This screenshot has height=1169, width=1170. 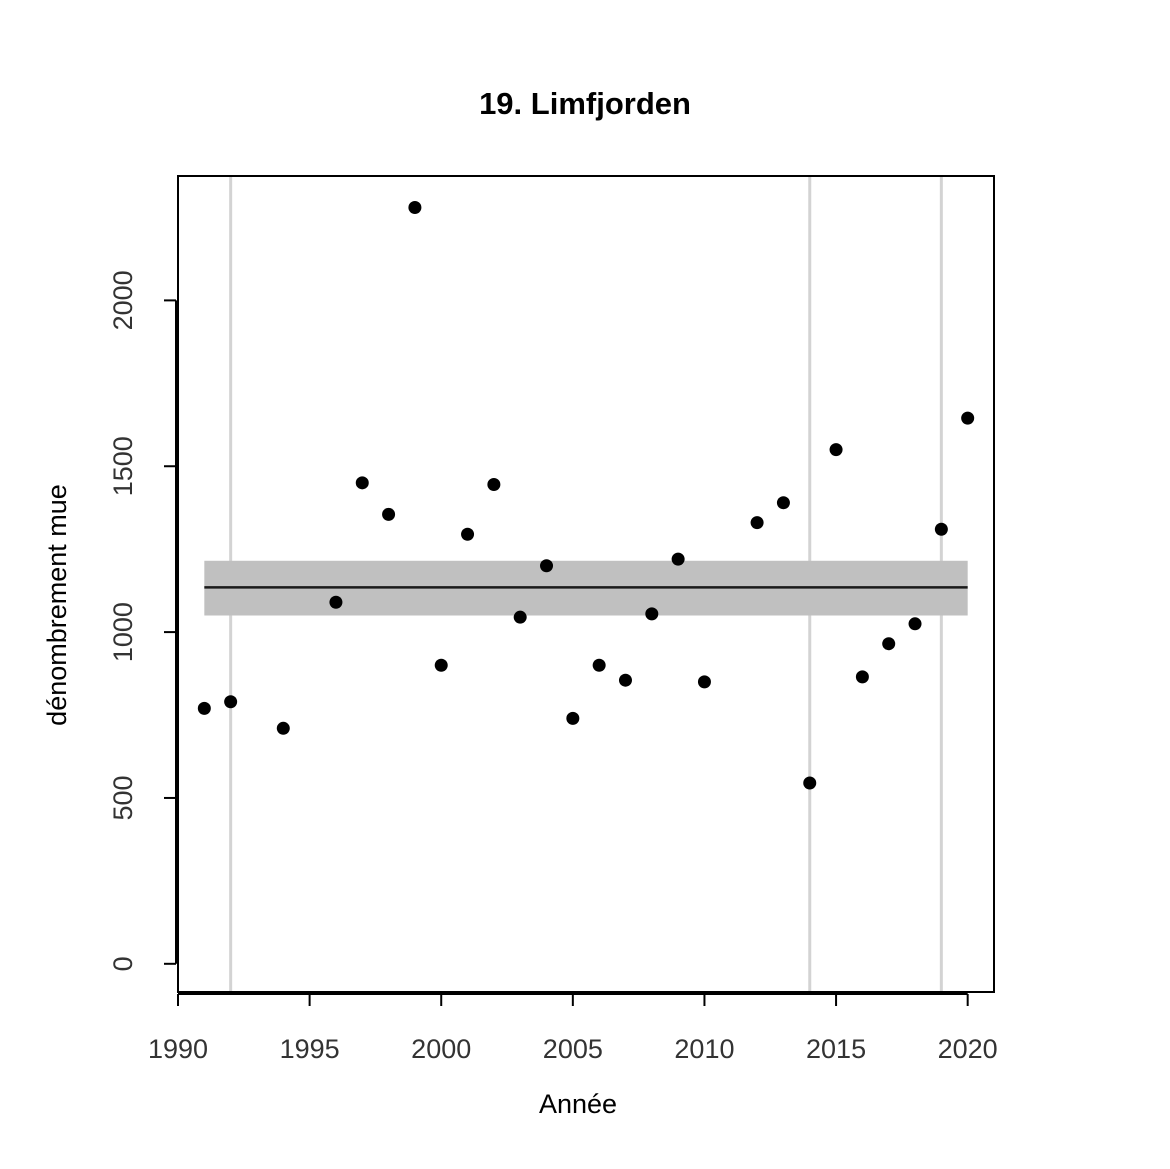 I want to click on x-tick-label: 2015, so click(x=836, y=1049).